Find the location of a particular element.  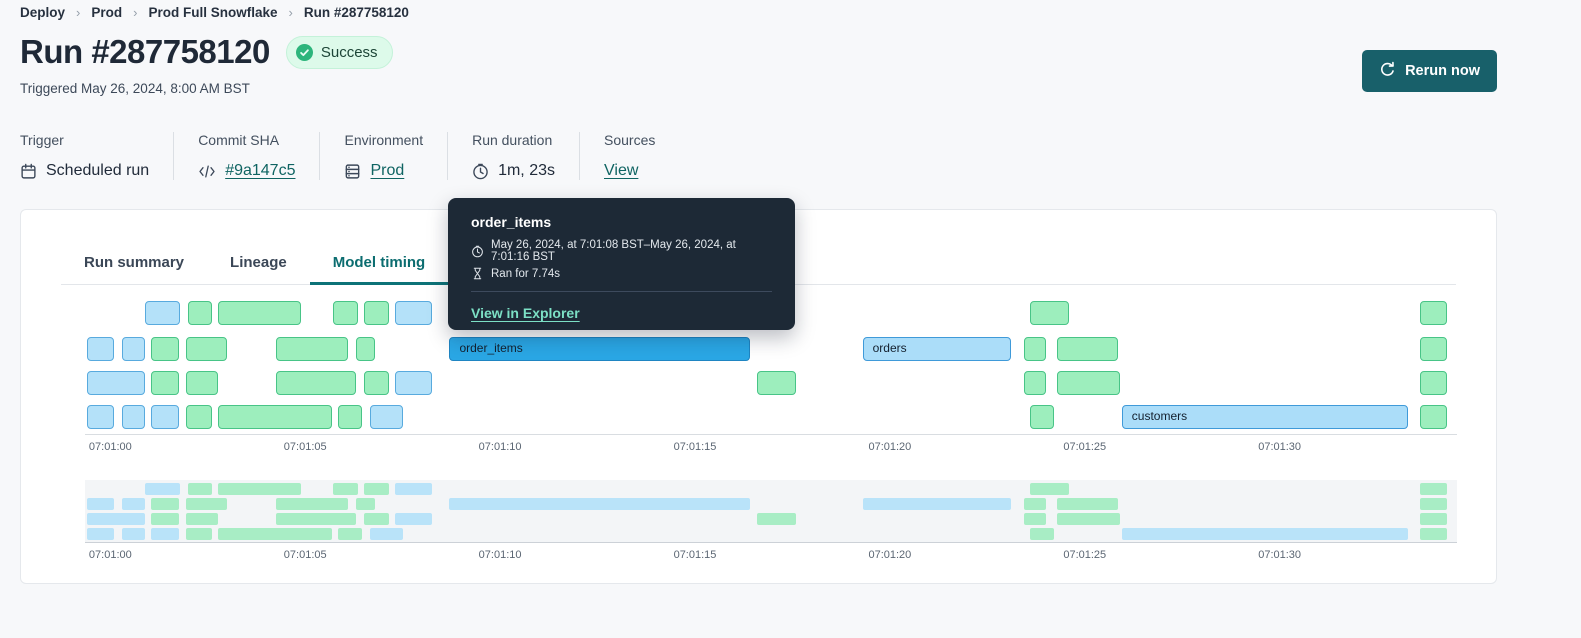

view-in-explorer-link: View in Explorer is located at coordinates (525, 313).